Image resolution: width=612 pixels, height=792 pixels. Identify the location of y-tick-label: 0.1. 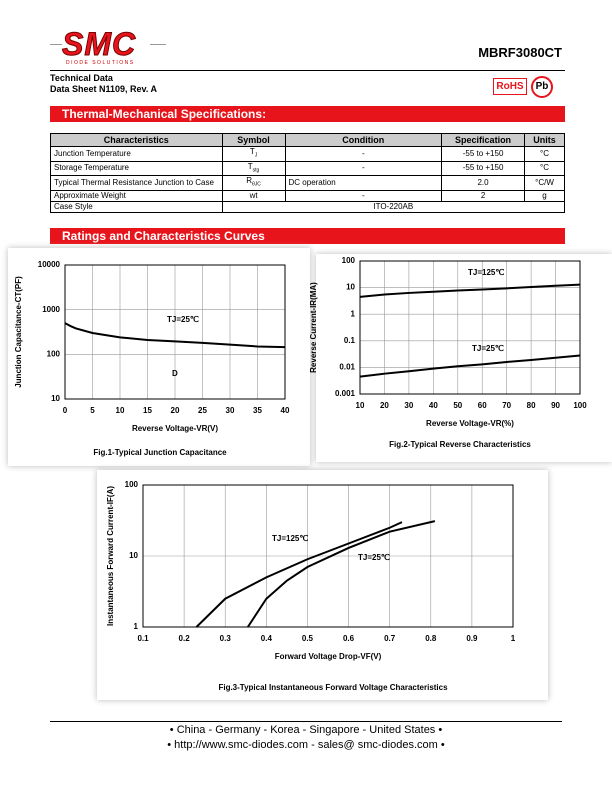
(350, 340).